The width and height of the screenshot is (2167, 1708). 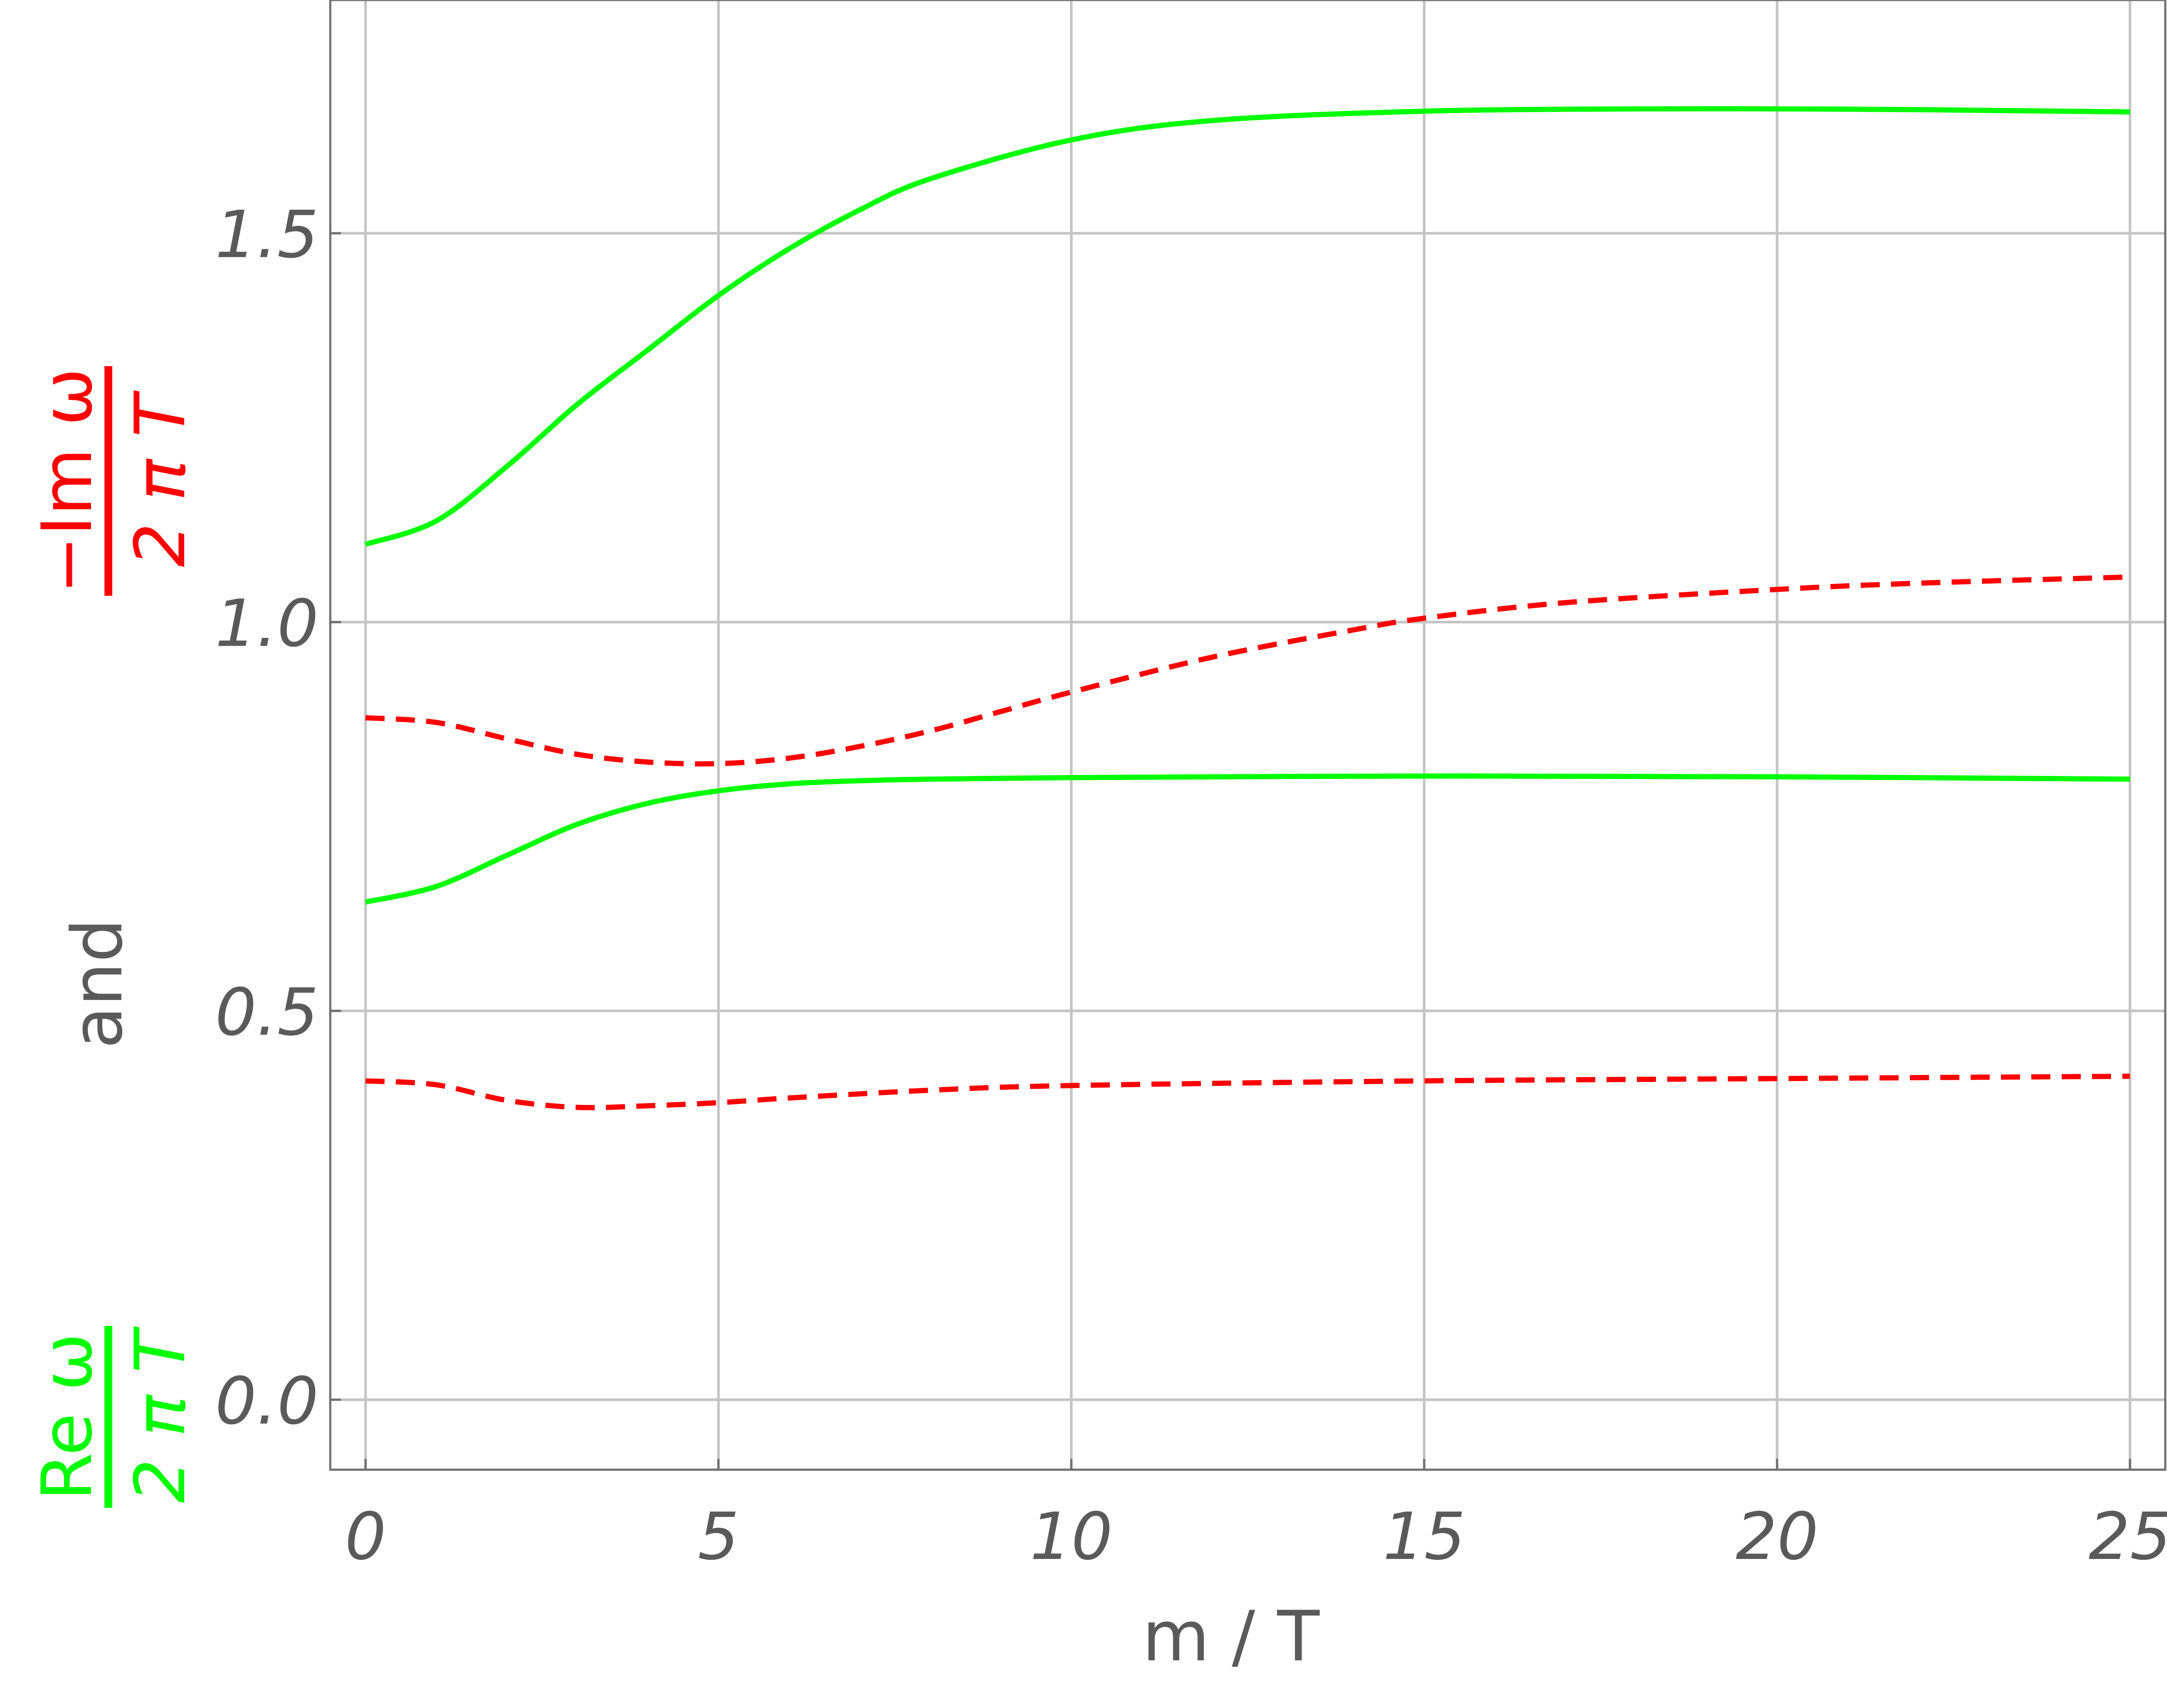 What do you see at coordinates (1256, 1537) in the screenshot?
I see `x-tick-labels: 0 5 10 15 20 25` at bounding box center [1256, 1537].